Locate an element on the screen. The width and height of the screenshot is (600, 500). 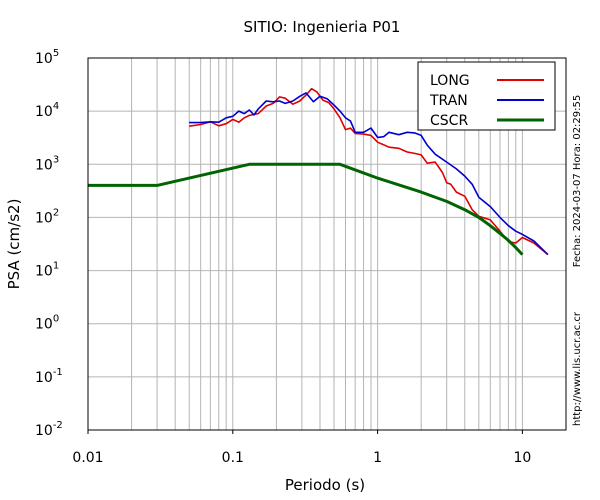
legend: LONG TRAN CSCR is located at coordinates (486, 96).